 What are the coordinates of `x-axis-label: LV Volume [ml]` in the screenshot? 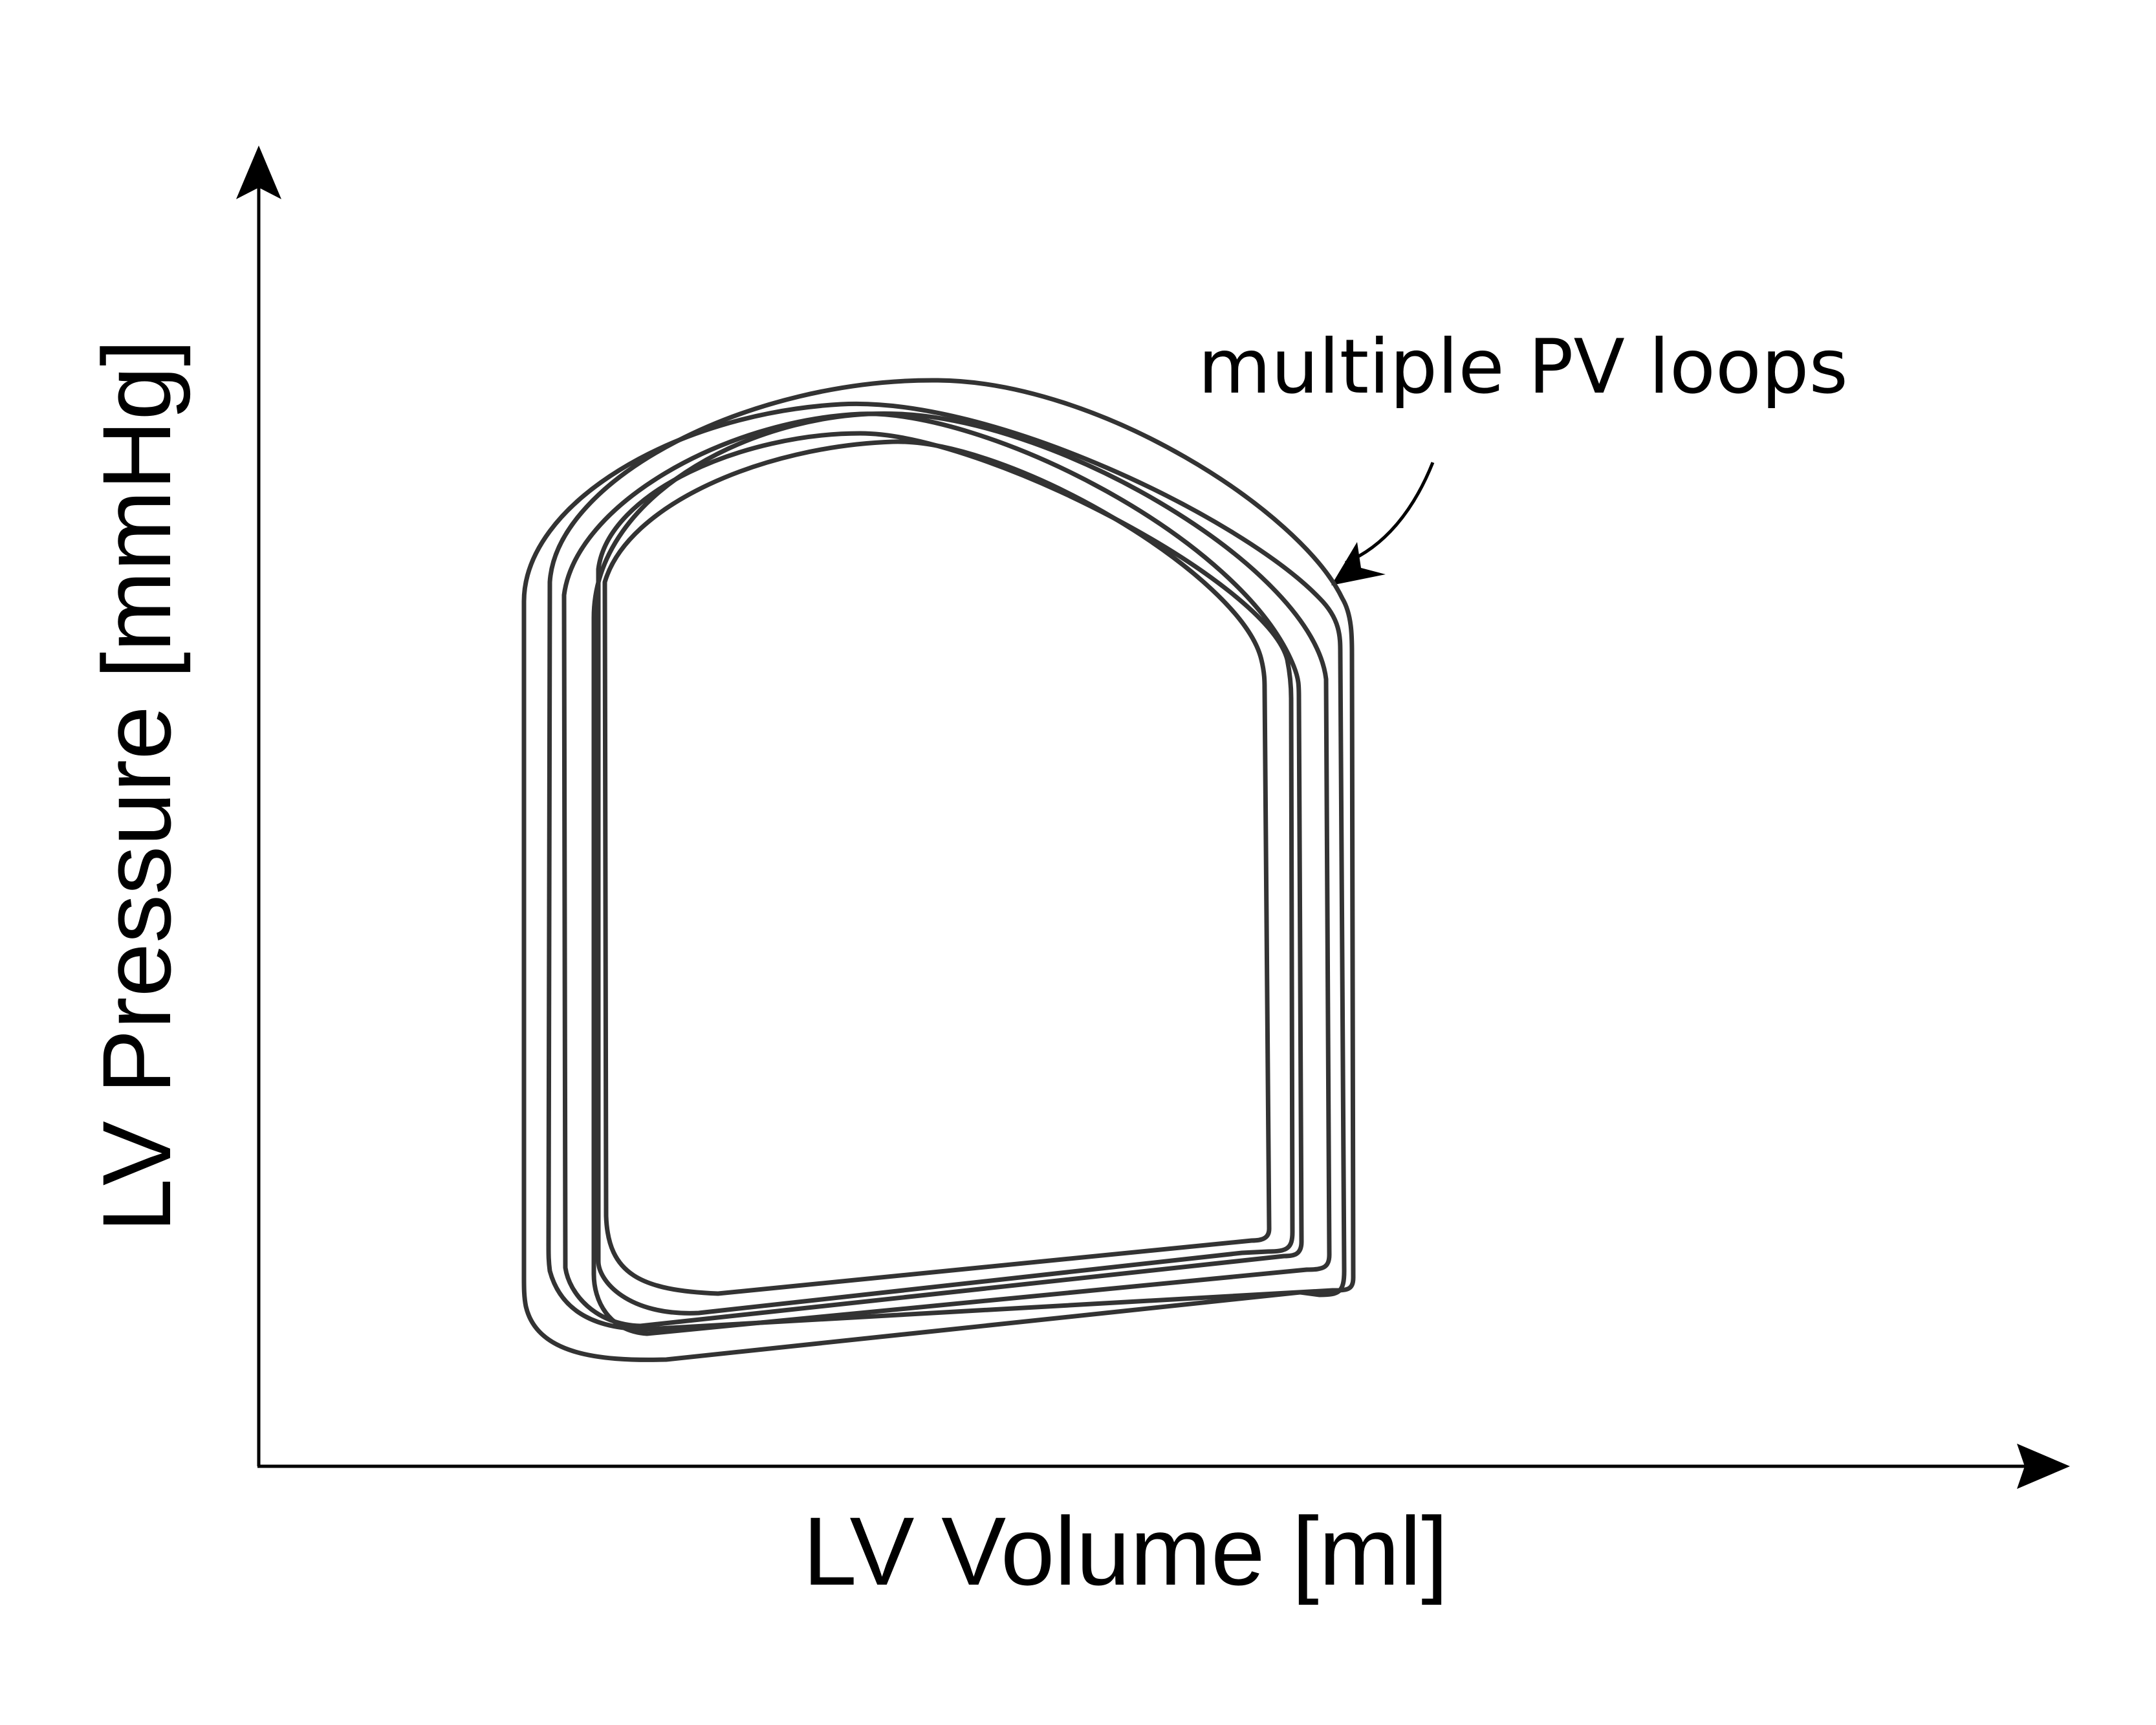 It's located at (1125, 1551).